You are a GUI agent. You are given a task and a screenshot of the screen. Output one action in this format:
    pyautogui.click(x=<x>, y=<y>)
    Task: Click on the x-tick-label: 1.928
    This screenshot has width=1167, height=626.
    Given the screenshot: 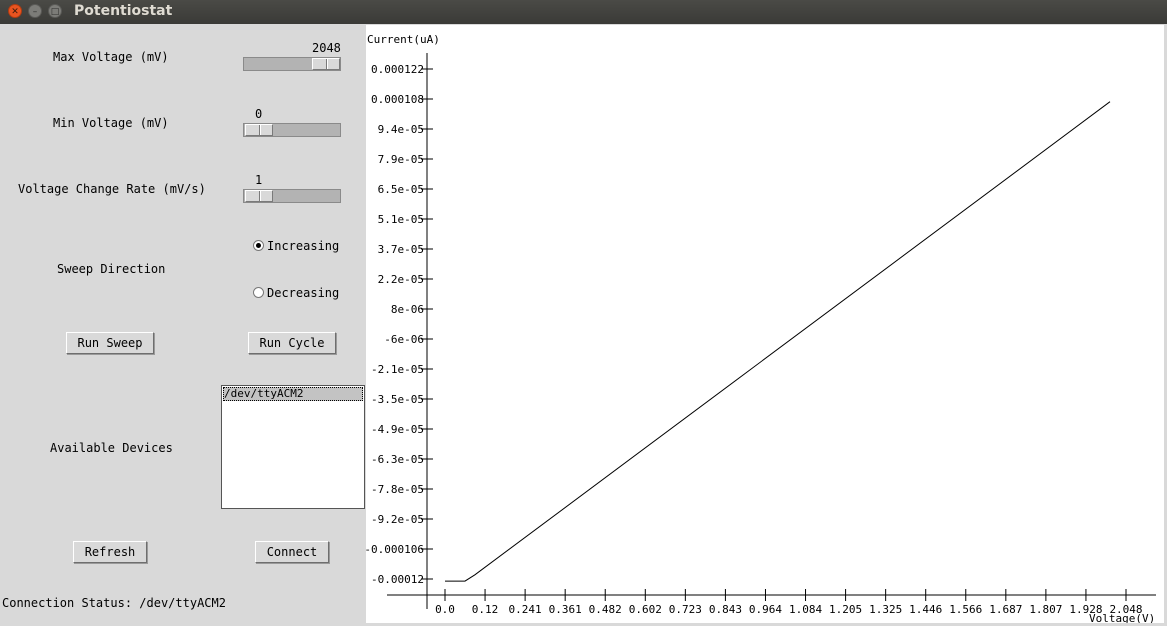 What is the action you would take?
    pyautogui.click(x=1085, y=609)
    